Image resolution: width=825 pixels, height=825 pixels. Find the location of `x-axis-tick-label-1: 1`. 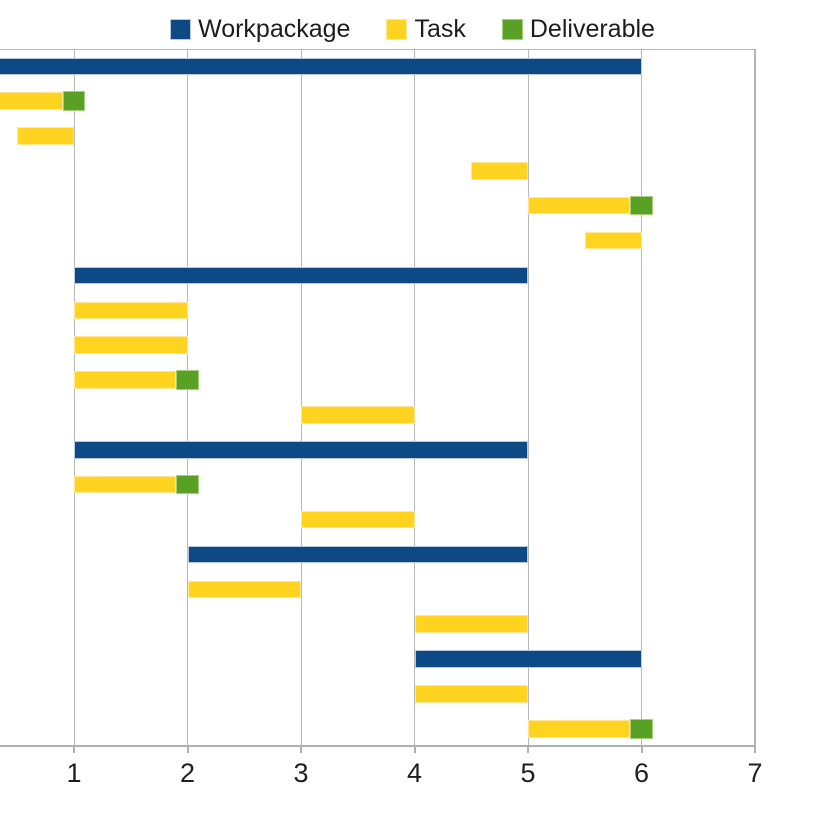

x-axis-tick-label-1: 1 is located at coordinates (74, 773).